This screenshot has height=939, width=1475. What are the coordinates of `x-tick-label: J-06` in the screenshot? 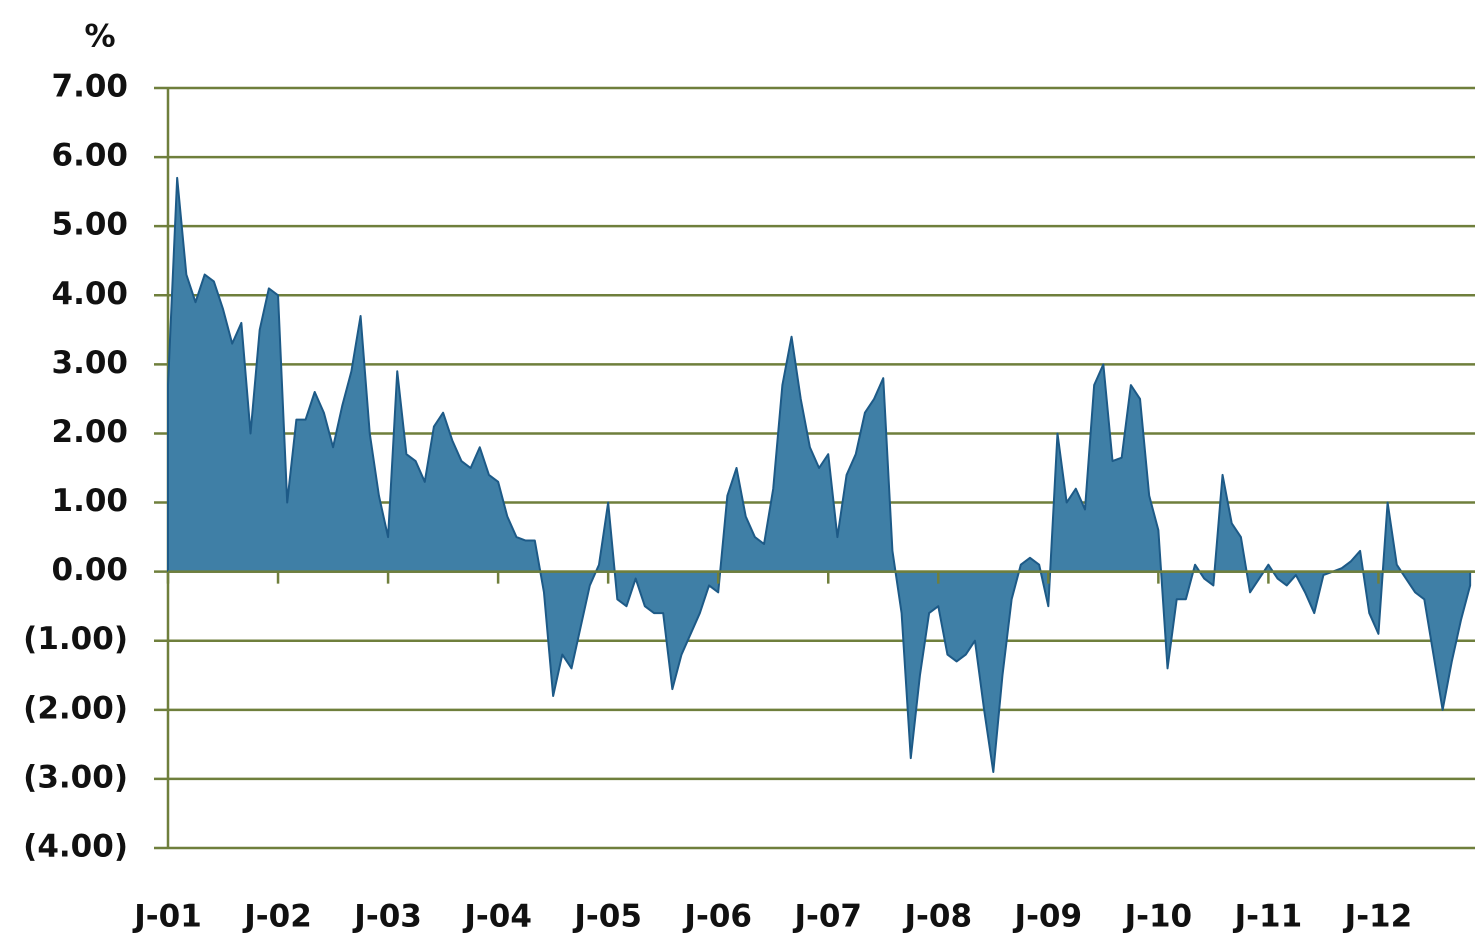 It's located at (717, 917).